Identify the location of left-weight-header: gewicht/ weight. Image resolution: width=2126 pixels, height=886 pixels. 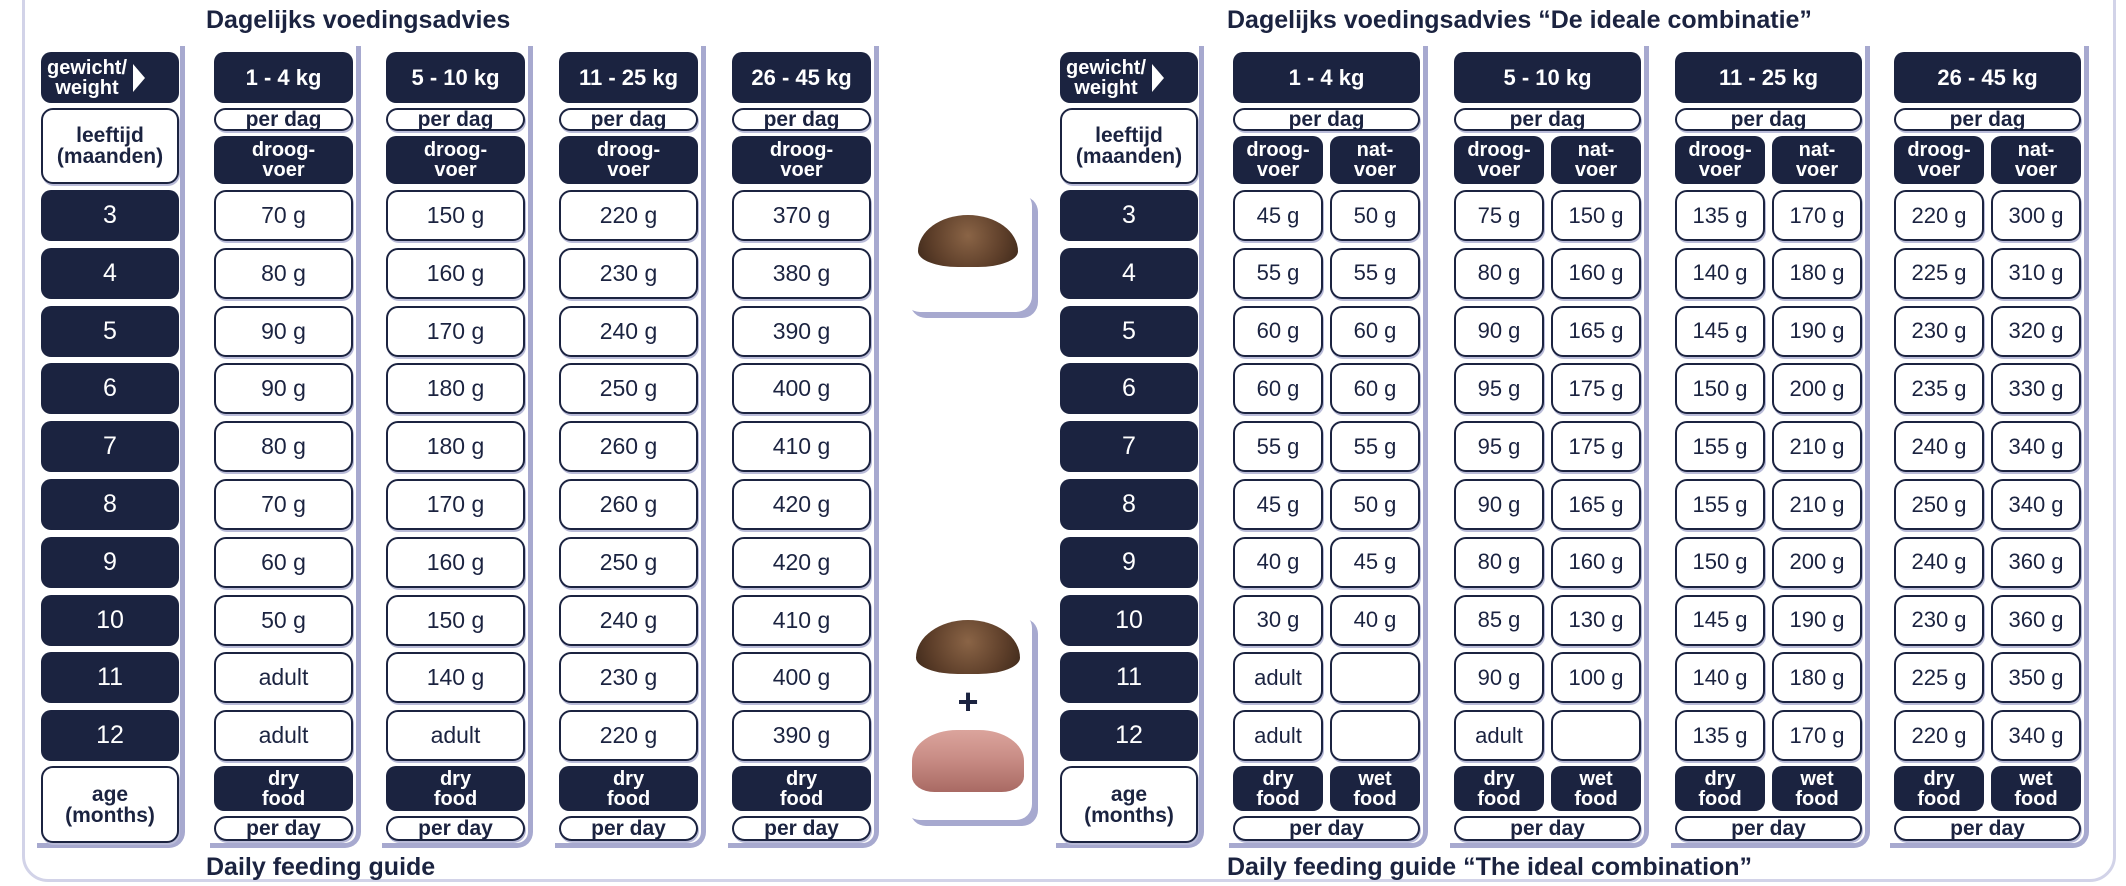
(110, 77).